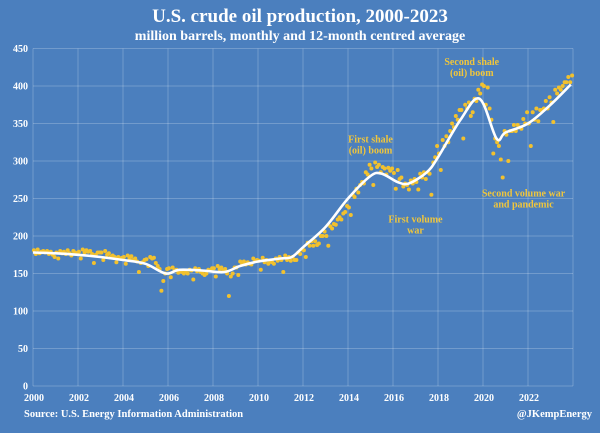 The height and width of the screenshot is (433, 600). What do you see at coordinates (20, 87) in the screenshot?
I see `y-tick-label: 400` at bounding box center [20, 87].